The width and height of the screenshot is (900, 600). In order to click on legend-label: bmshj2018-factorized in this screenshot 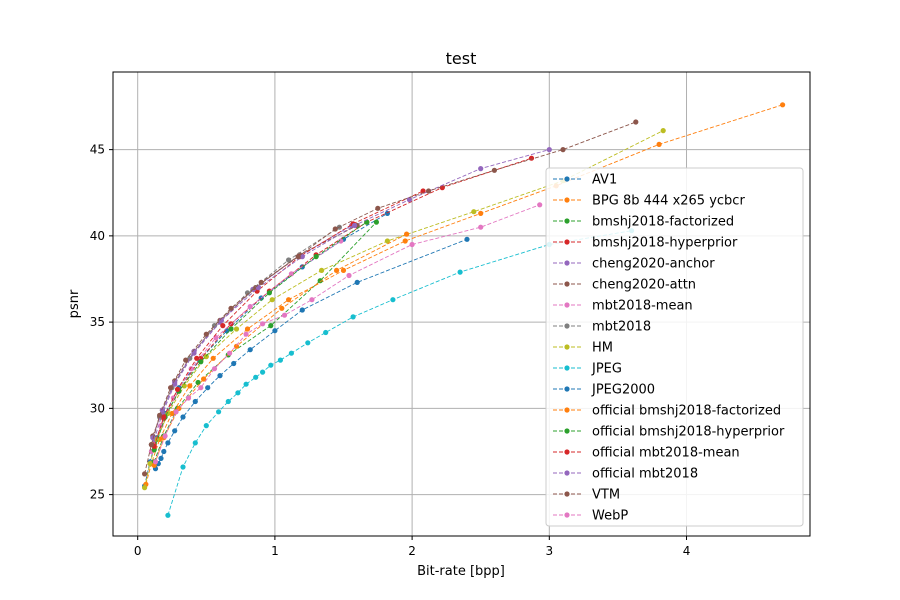, I will do `click(663, 222)`.